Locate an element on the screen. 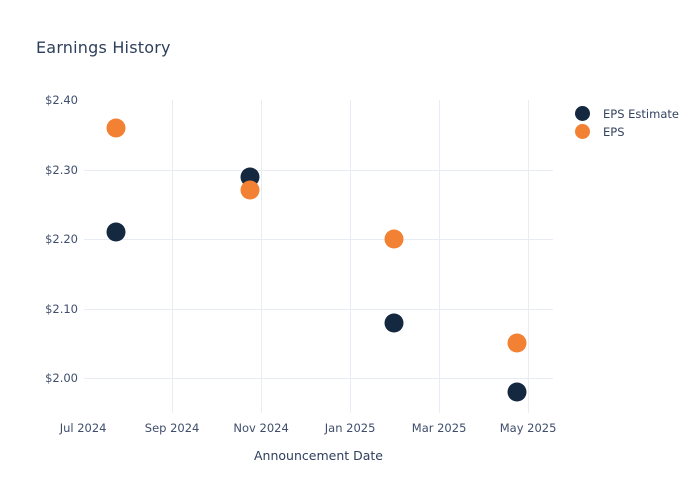 The image size is (700, 500). legend-label-eps-estimate: EPS Estimate is located at coordinates (641, 113).